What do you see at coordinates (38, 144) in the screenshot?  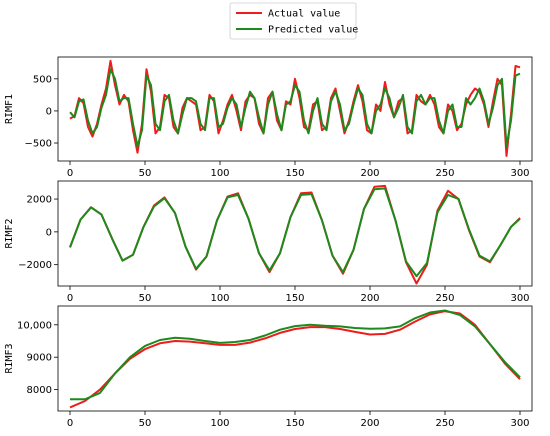 I see `panel-1-y-tick-label: −500` at bounding box center [38, 144].